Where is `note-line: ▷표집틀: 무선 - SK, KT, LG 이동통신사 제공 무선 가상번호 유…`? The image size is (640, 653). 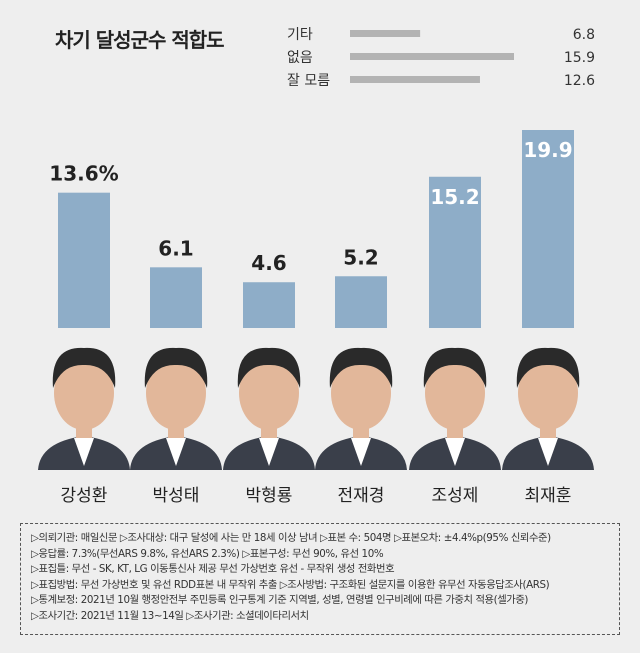 note-line: ▷표집틀: 무선 - SK, KT, LG 이동통신사 제공 무선 가상번호 유… is located at coordinates (213, 569).